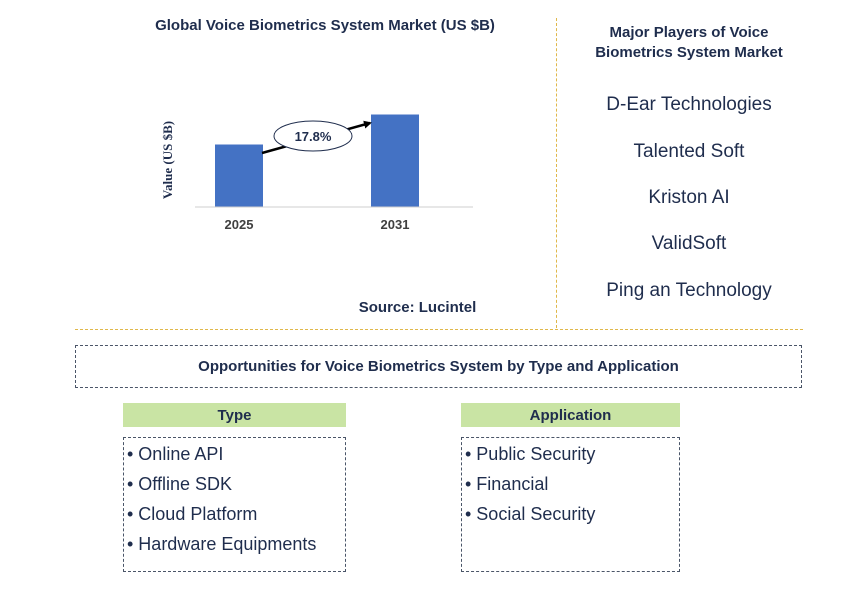 This screenshot has height=592, width=868. Describe the element at coordinates (317, 160) in the screenshot. I see `bars-group` at that location.